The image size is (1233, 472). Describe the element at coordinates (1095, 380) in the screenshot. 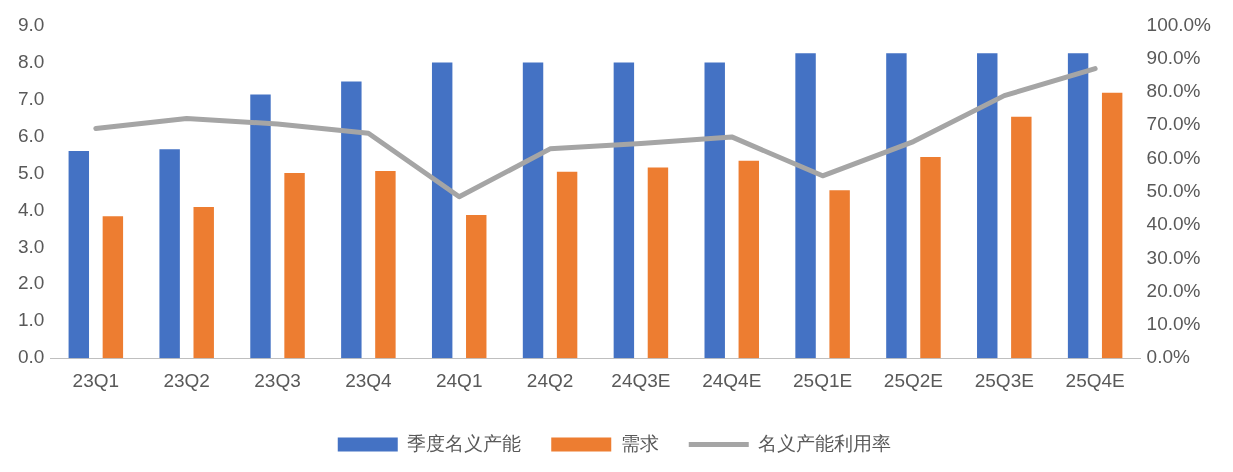

I see `x-tick-label: 25Q4E` at that location.